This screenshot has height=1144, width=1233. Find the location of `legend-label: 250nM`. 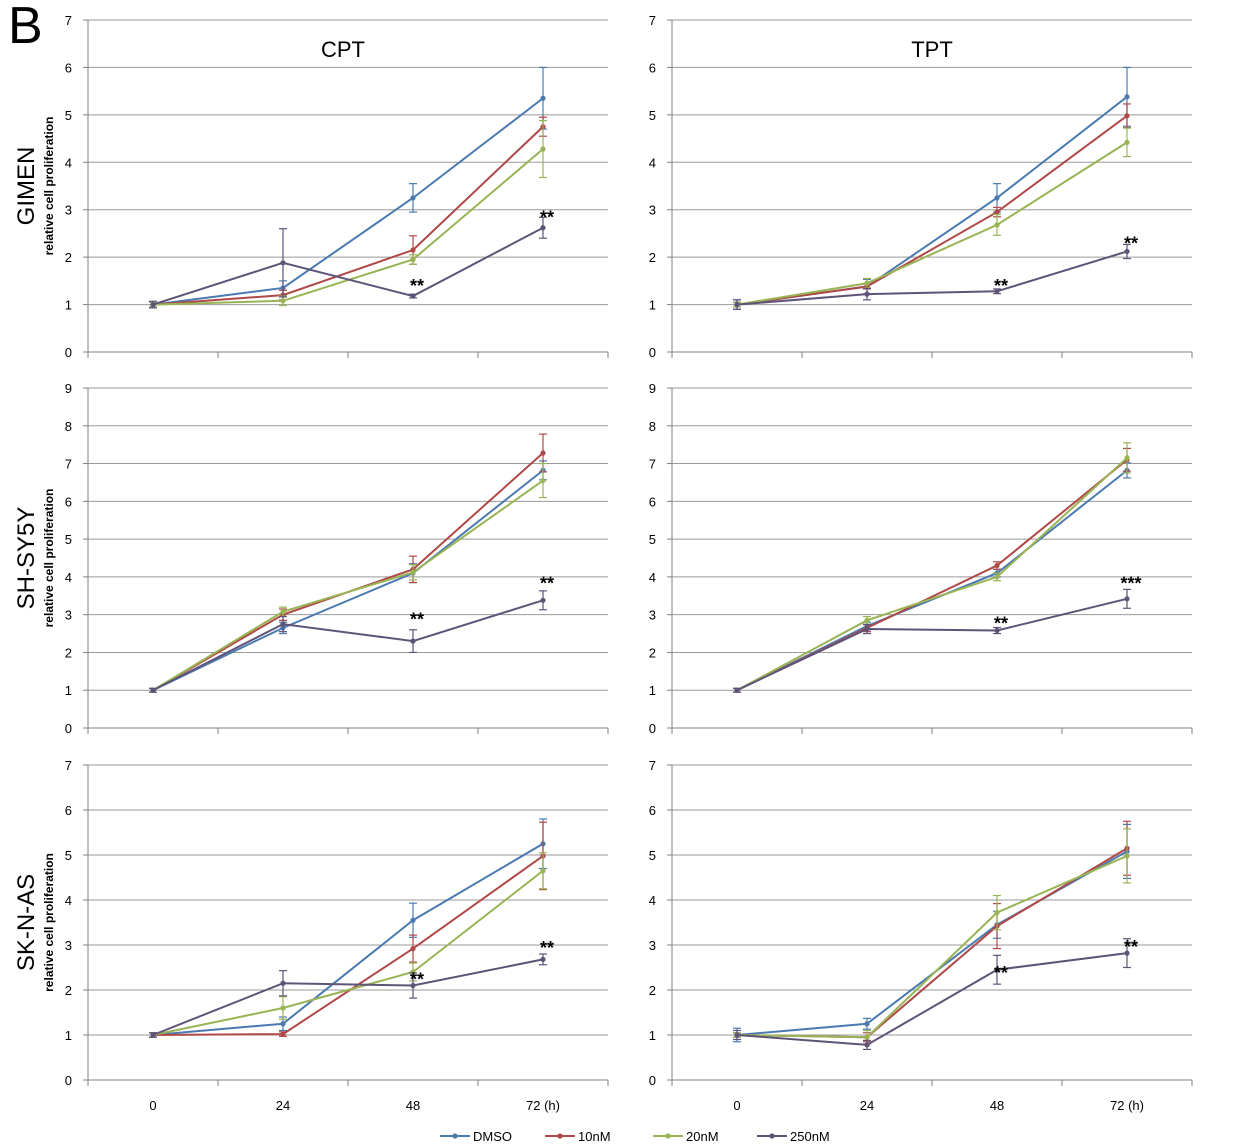

legend-label: 250nM is located at coordinates (810, 1136).